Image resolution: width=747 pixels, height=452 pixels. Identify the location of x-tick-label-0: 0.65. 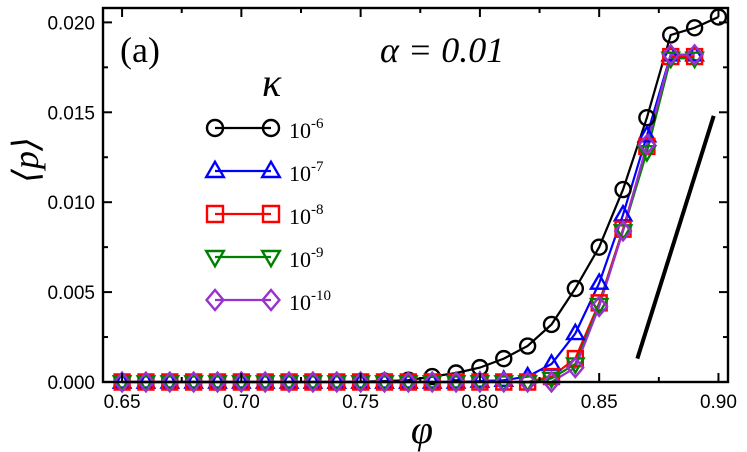
(122, 402).